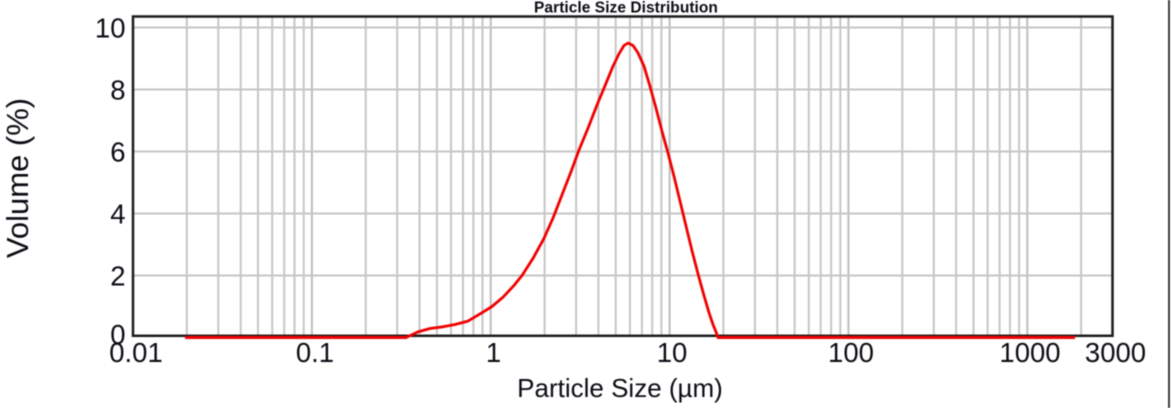  Describe the element at coordinates (117, 152) in the screenshot. I see `svg-text: 6` at that location.